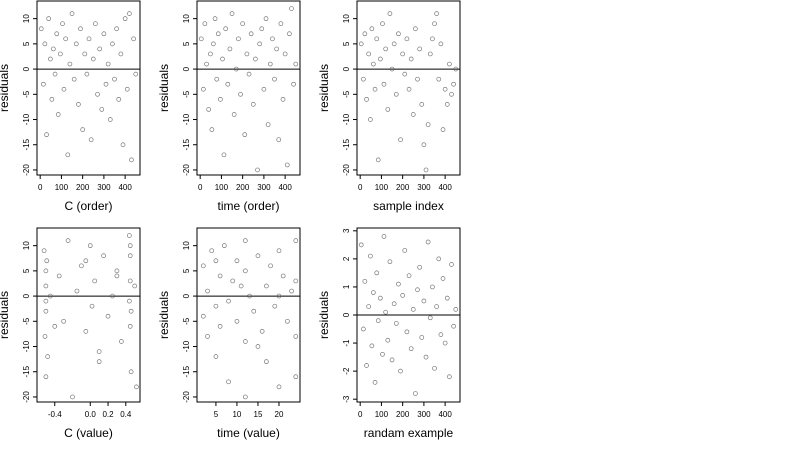 Image resolution: width=800 pixels, height=450 pixels. Describe the element at coordinates (346, 343) in the screenshot. I see `y-tick-label: -1` at that location.